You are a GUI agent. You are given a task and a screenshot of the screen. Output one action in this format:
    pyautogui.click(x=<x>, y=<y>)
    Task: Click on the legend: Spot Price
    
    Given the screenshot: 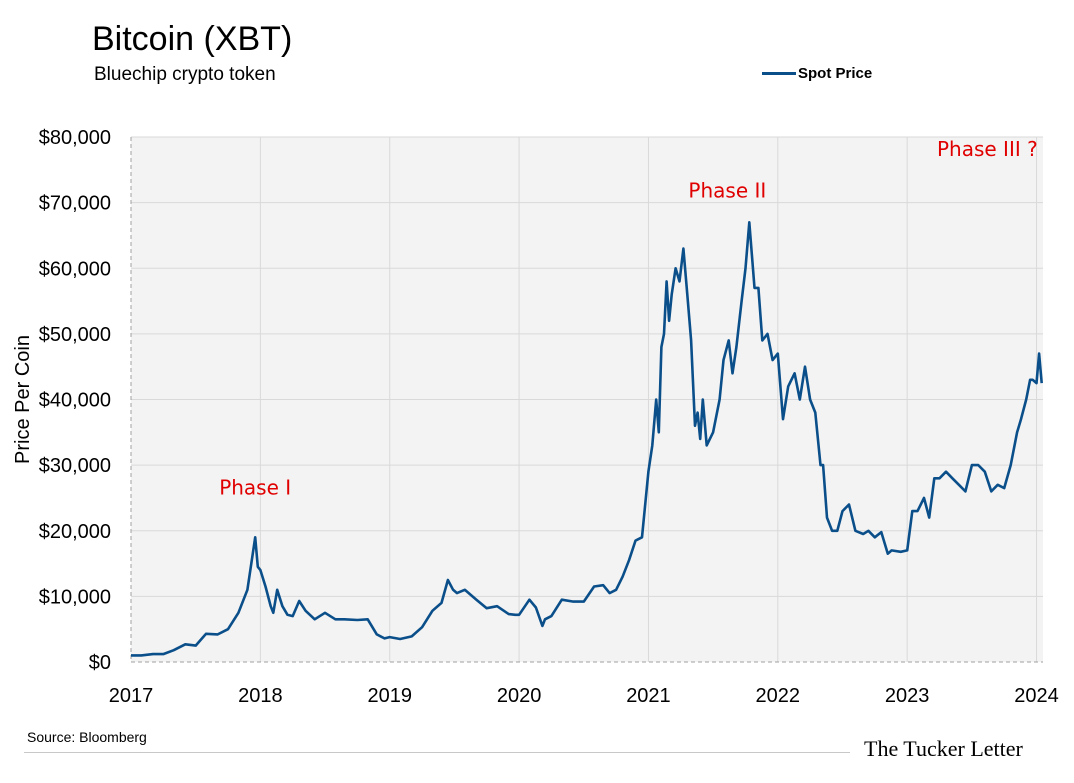 What is the action you would take?
    pyautogui.click(x=817, y=73)
    